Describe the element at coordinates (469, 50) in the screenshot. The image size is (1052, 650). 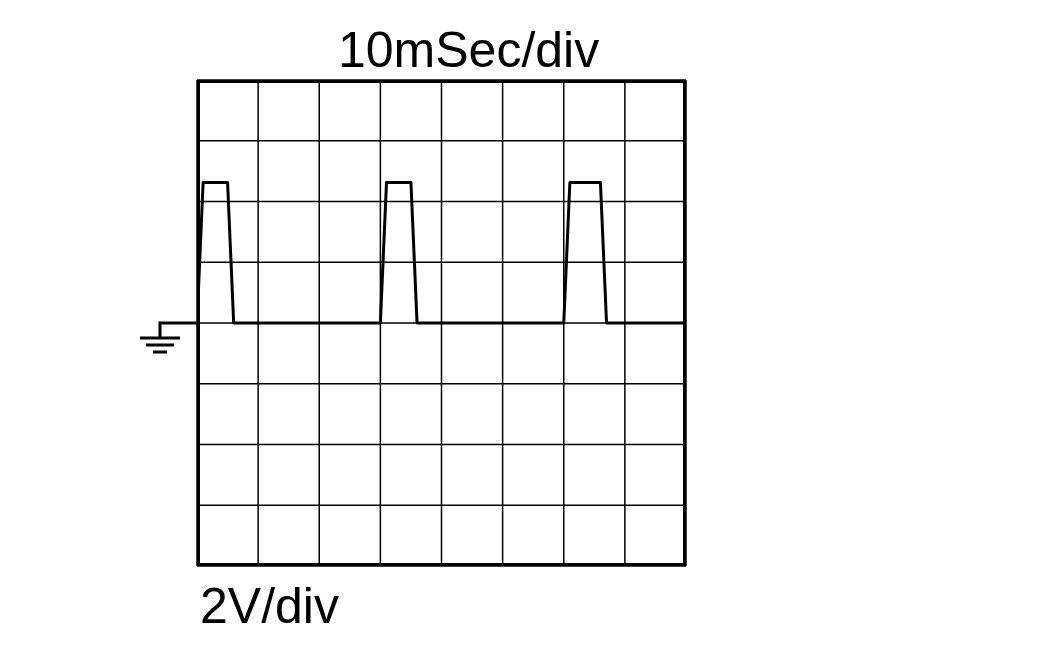
I see `x-axis-title: 10mSec/div` at that location.